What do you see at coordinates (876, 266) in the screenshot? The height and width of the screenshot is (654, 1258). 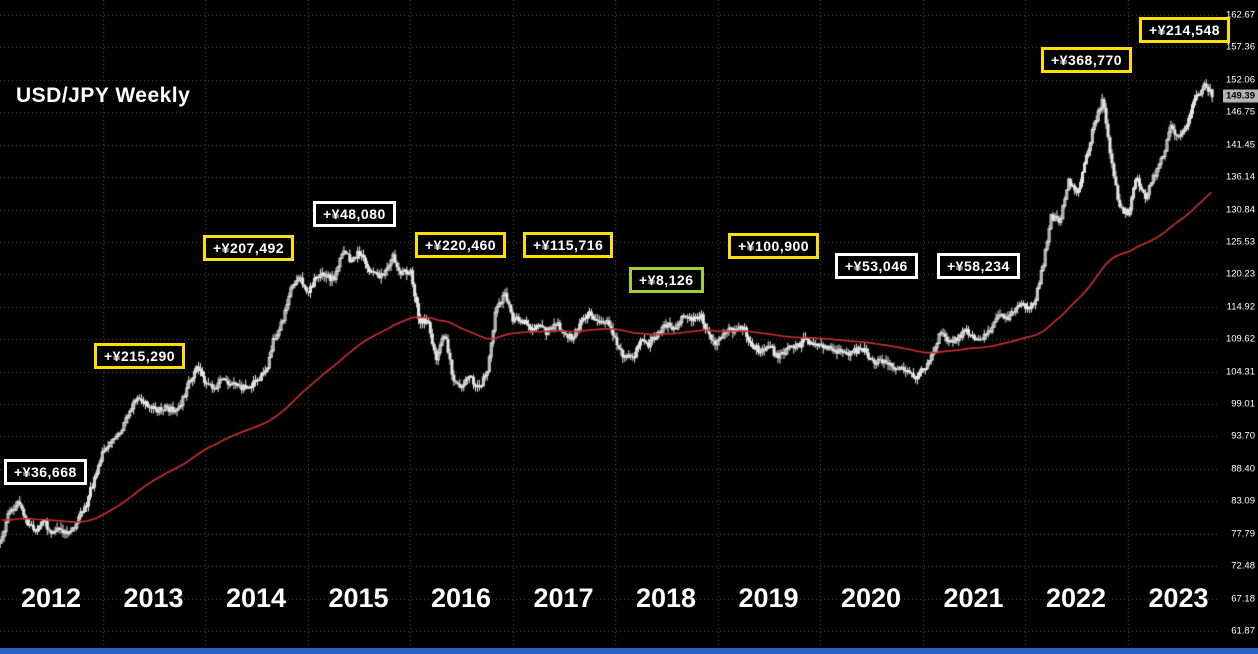 I see `profit-annotation-label: +¥53,046` at bounding box center [876, 266].